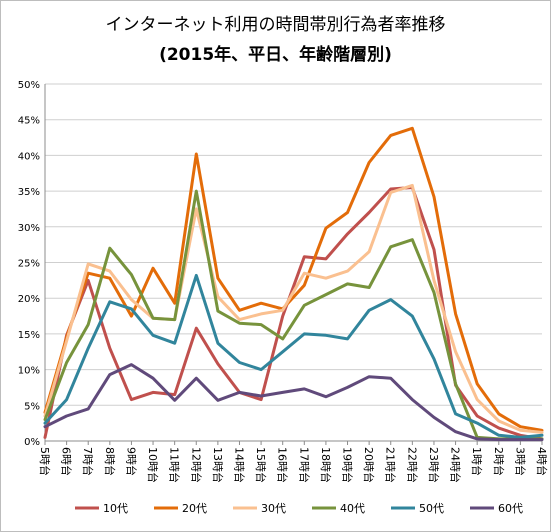 This screenshot has height=532, width=551. What do you see at coordinates (153, 465) in the screenshot?
I see `x-tick-label: 10時台` at bounding box center [153, 465].